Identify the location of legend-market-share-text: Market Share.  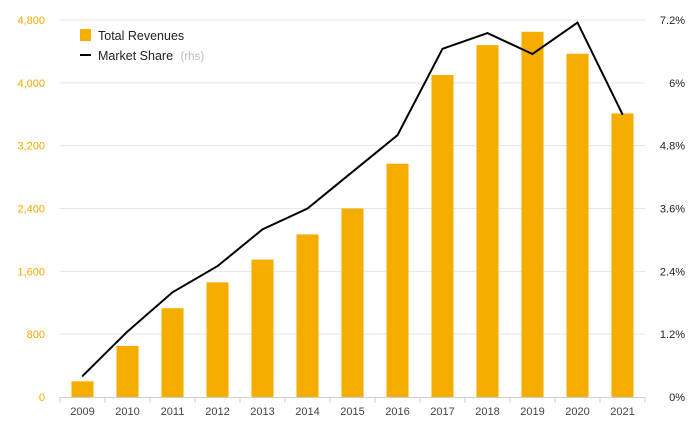
(135, 56).